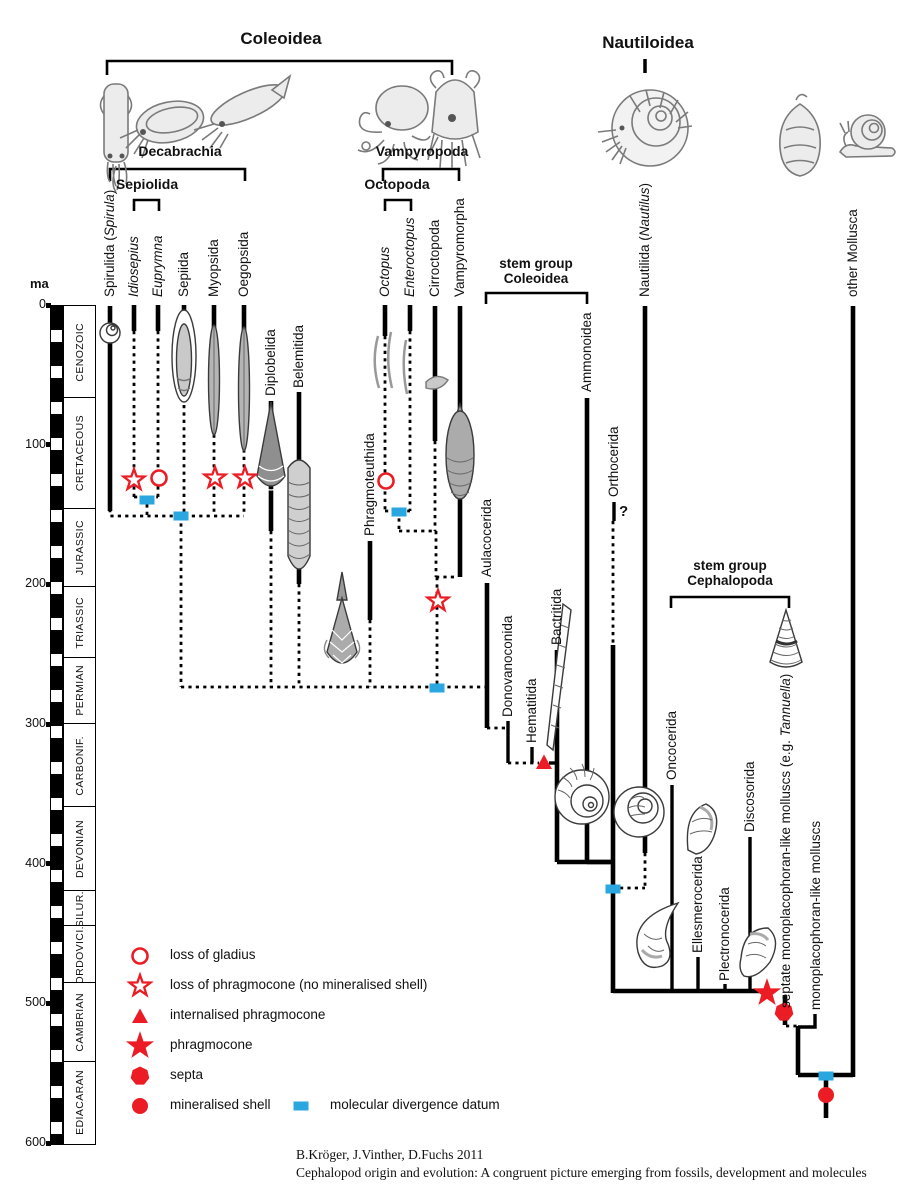 The height and width of the screenshot is (1200, 915). I want to click on phragmoteuthida-fossil, so click(342, 617).